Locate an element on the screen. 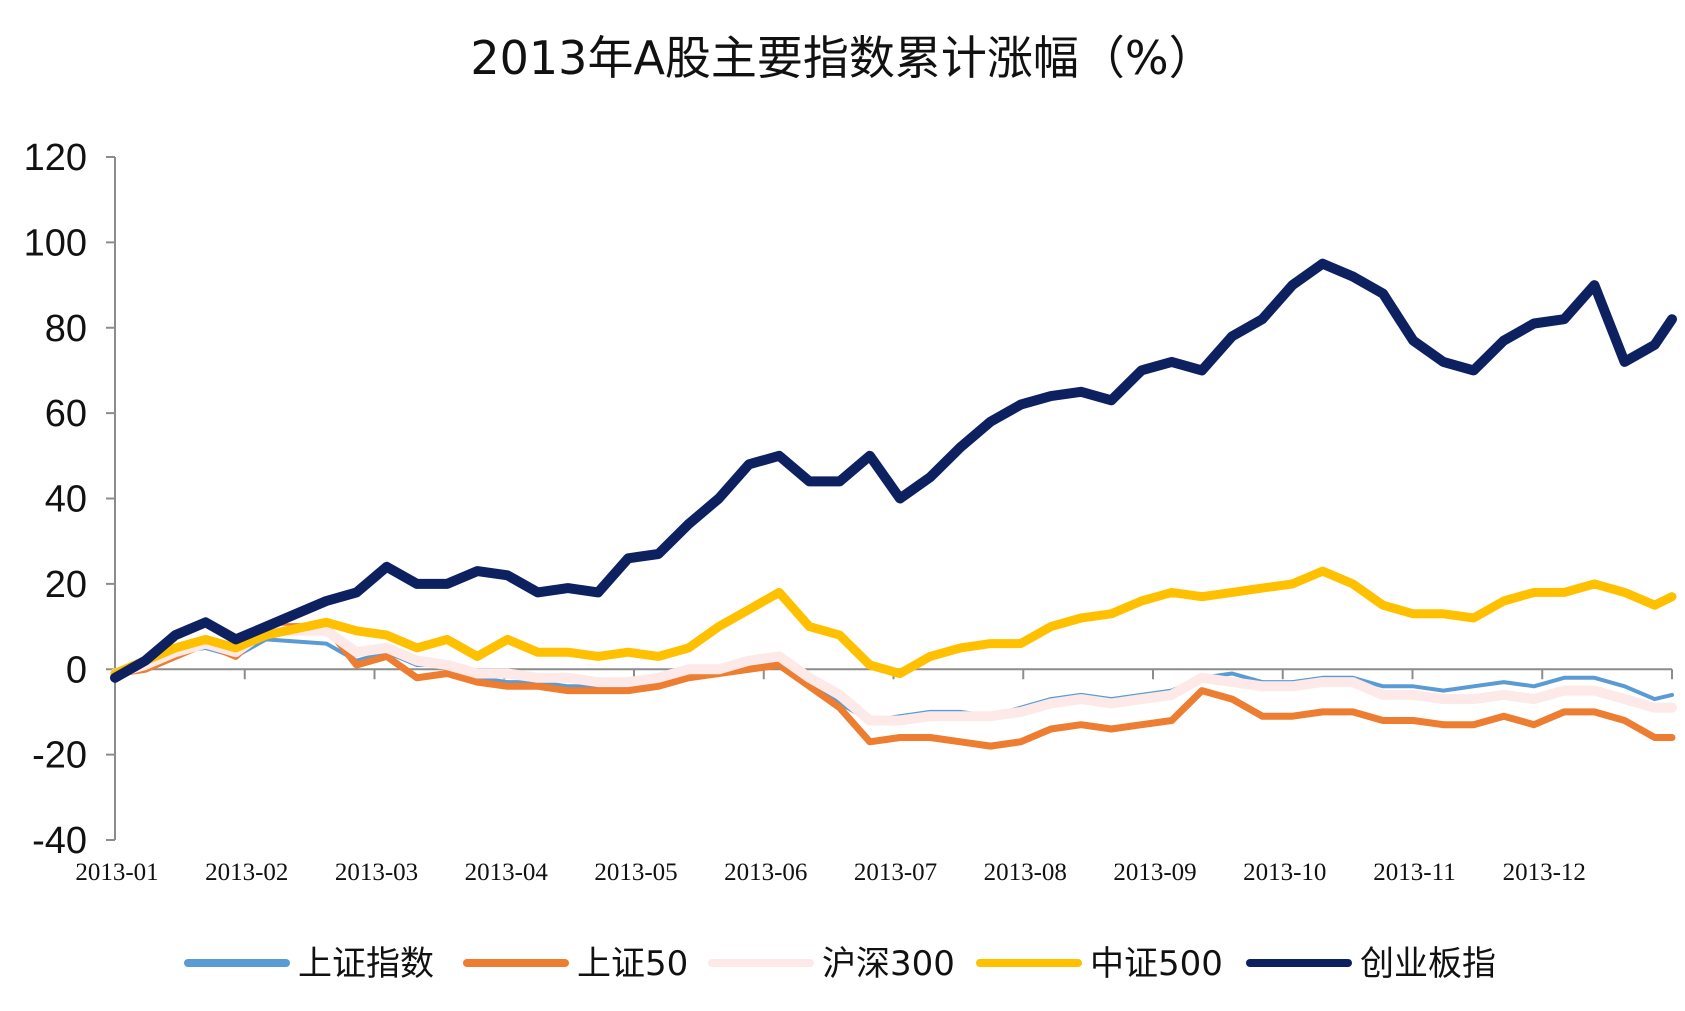 This screenshot has width=1685, height=1011. y-tick-label: 120 is located at coordinates (55, 158).